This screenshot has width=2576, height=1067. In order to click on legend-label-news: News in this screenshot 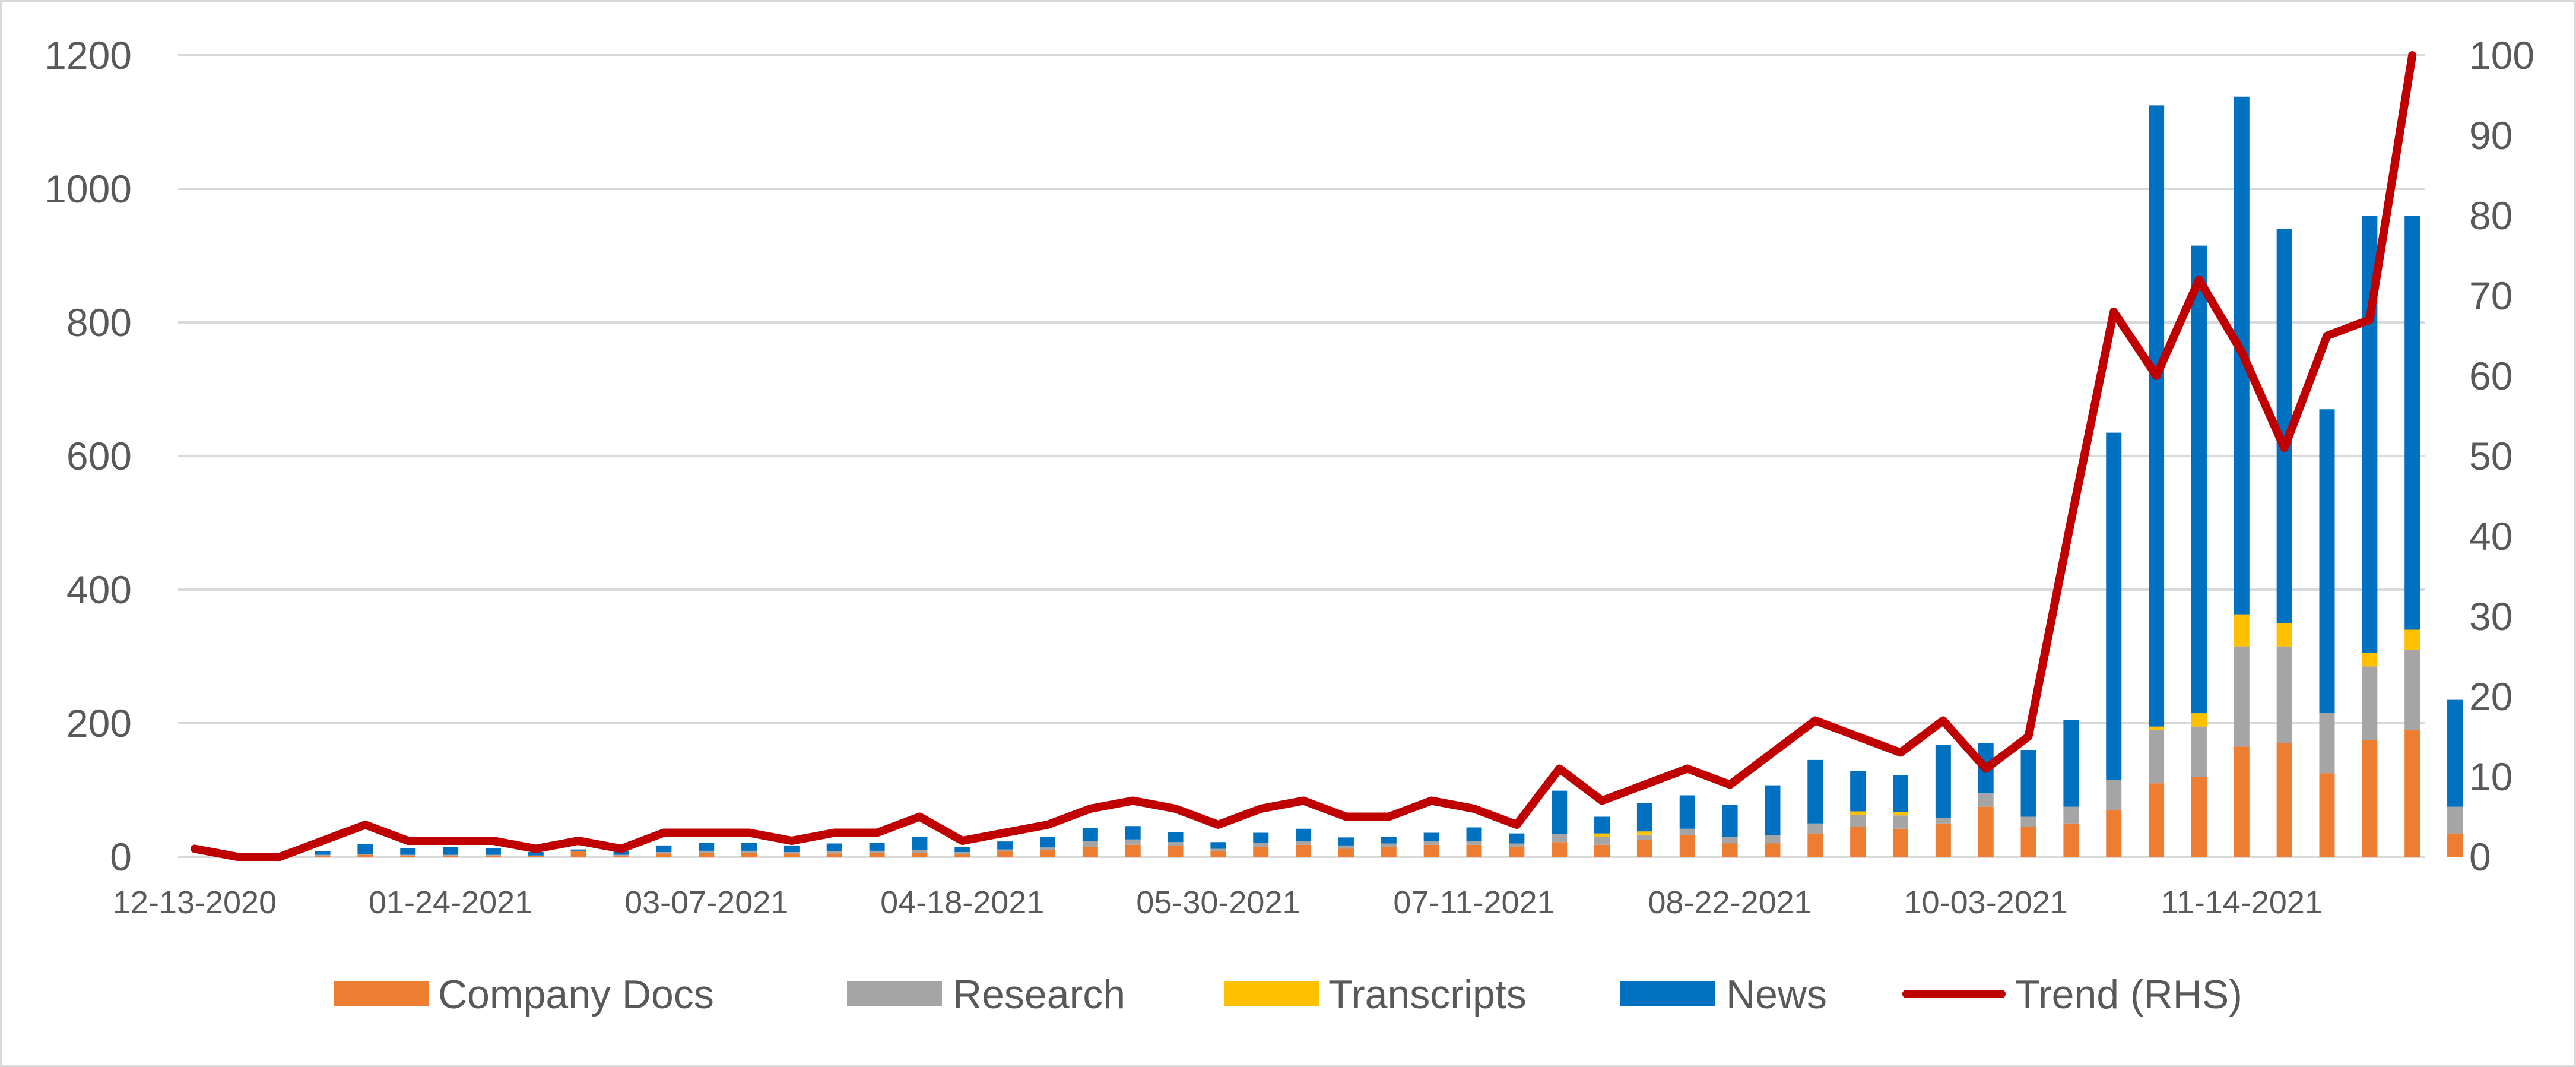, I will do `click(1776, 994)`.